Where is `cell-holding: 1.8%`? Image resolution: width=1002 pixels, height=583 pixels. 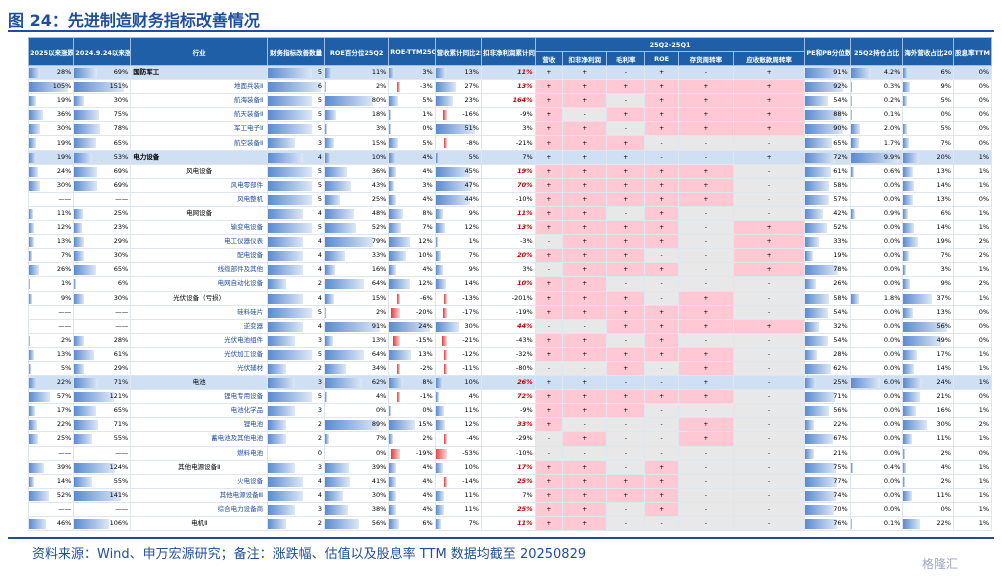
cell-holding: 1.8% is located at coordinates (876, 298).